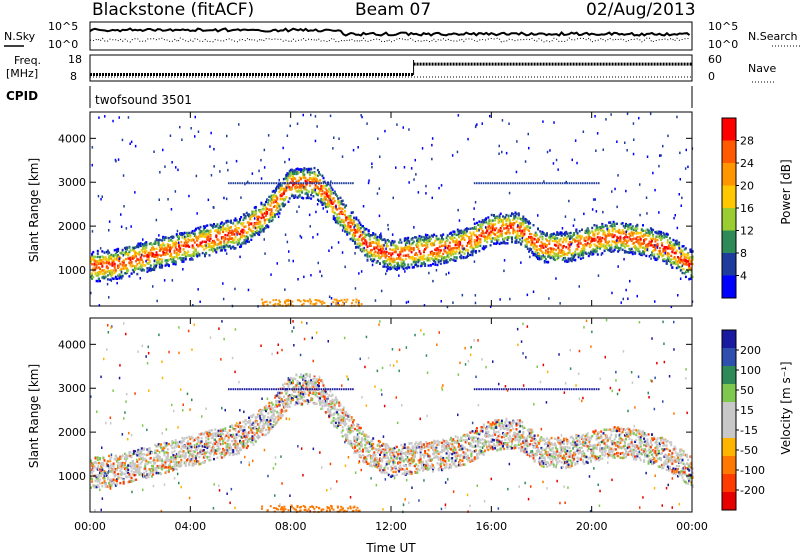  What do you see at coordinates (22, 96) in the screenshot?
I see `cpid-label: CPID` at bounding box center [22, 96].